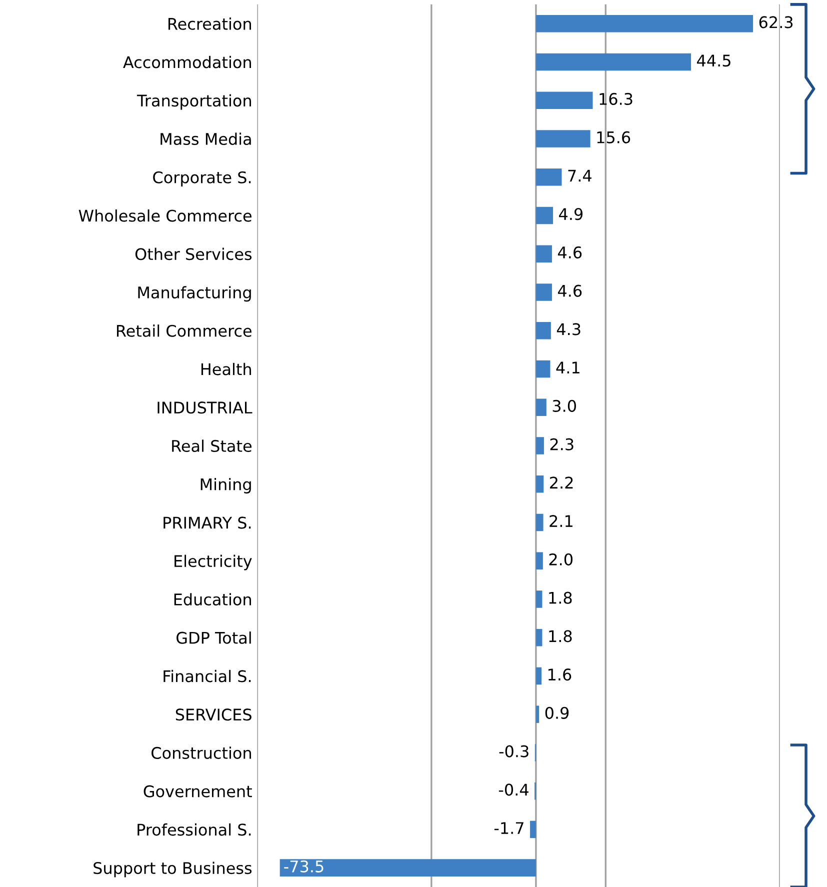 The image size is (827, 887). What do you see at coordinates (568, 329) in the screenshot?
I see `data-label: 4.3` at bounding box center [568, 329].